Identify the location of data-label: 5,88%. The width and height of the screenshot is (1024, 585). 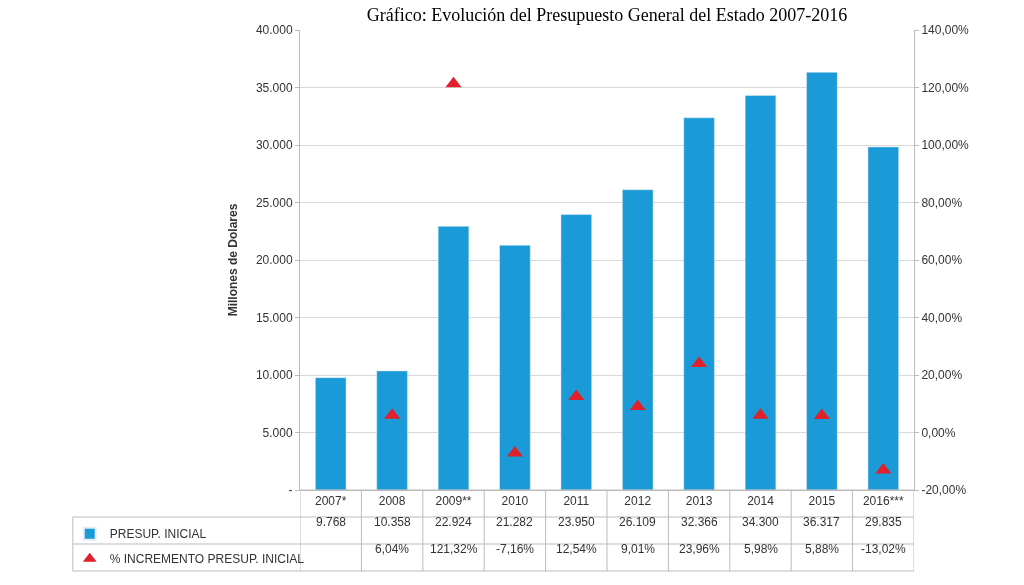
(822, 549).